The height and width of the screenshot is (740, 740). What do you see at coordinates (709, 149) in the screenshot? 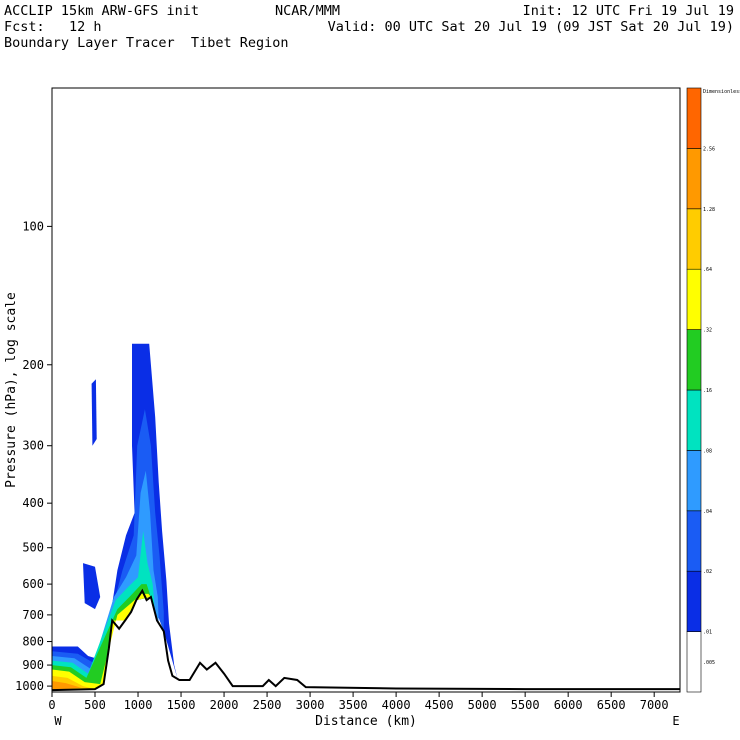
I see `colorbar-label: 2.56` at bounding box center [709, 149].